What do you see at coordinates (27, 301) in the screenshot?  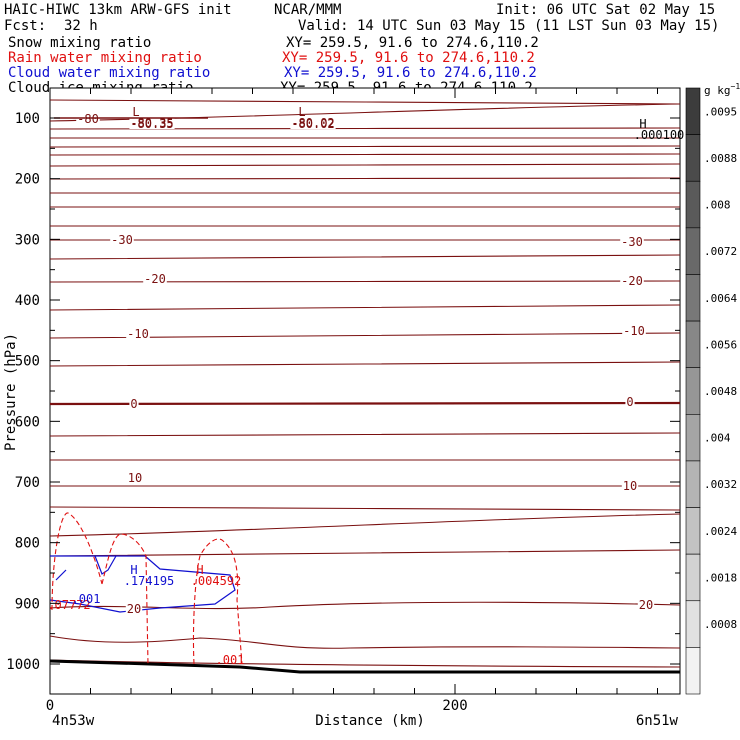 I see `y-tick-label: 400` at bounding box center [27, 301].